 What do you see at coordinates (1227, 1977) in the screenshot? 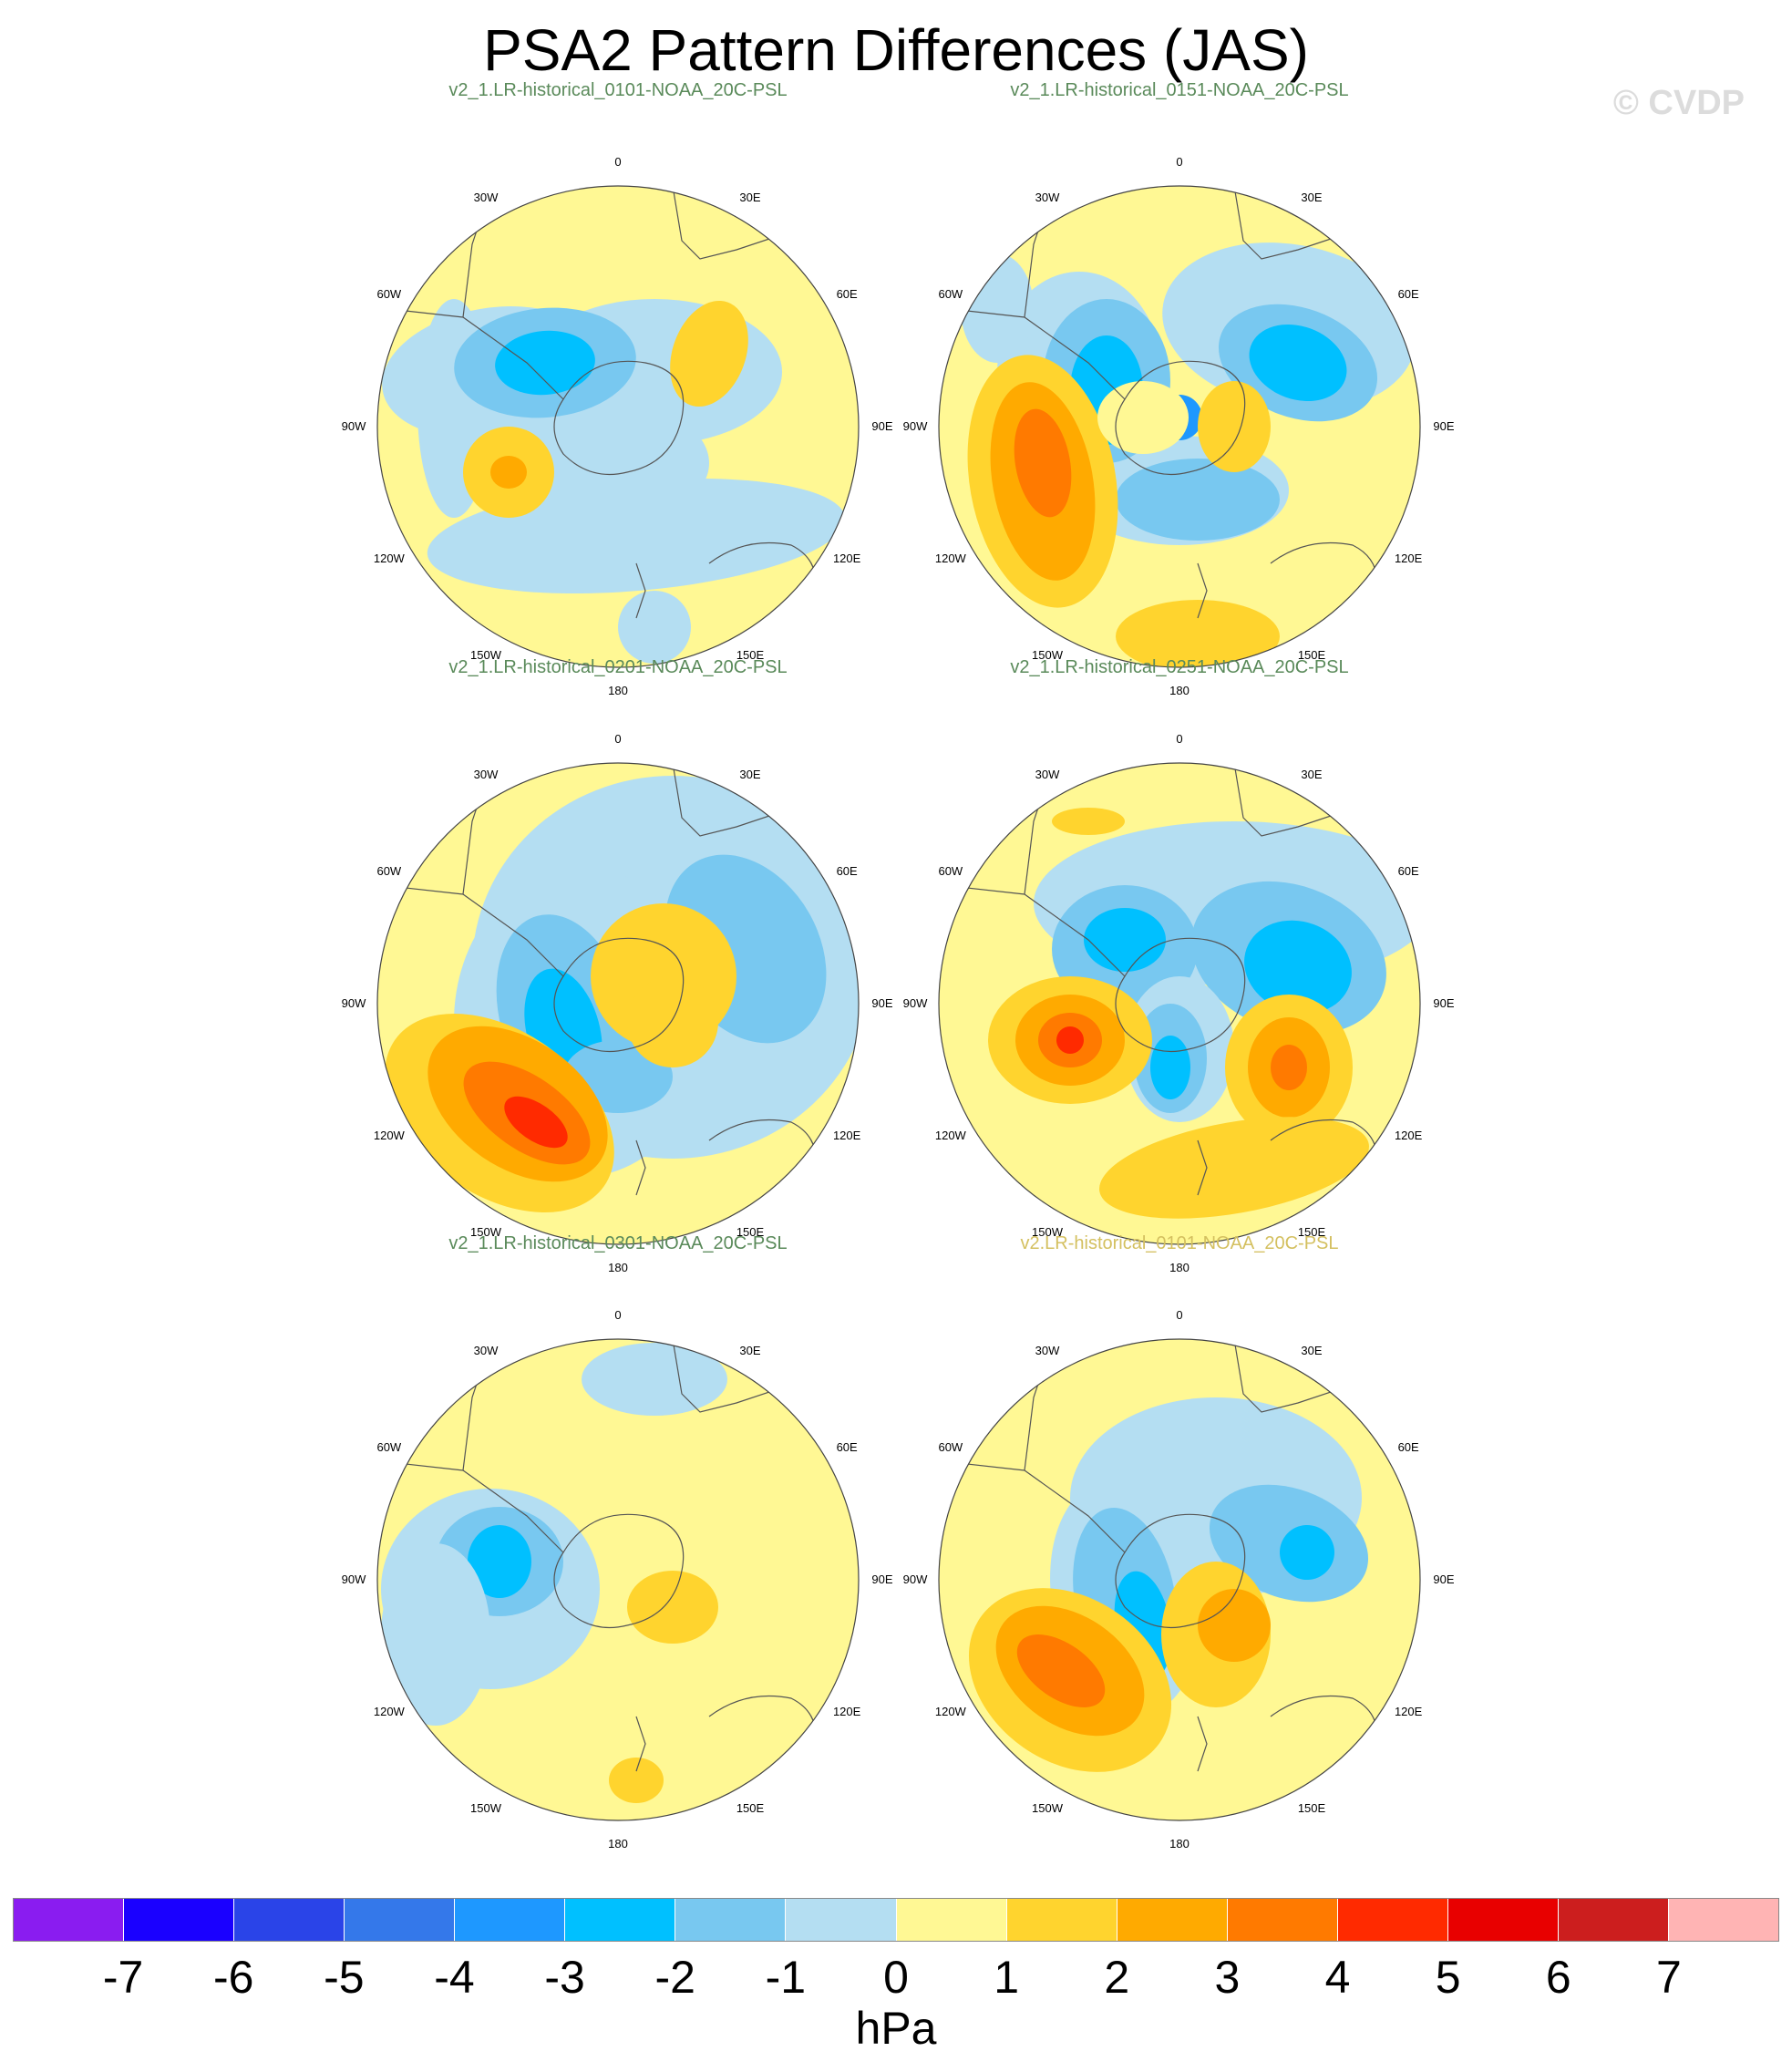
I see `colorbar-tick-label: 3` at bounding box center [1227, 1977].